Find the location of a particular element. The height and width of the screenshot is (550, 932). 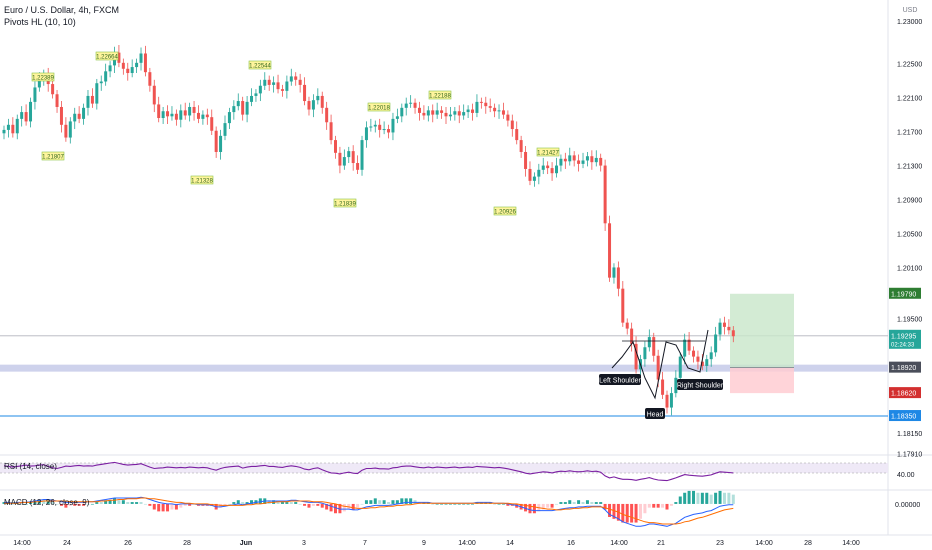

price-tick-label: 1.20900 is located at coordinates (909, 201).